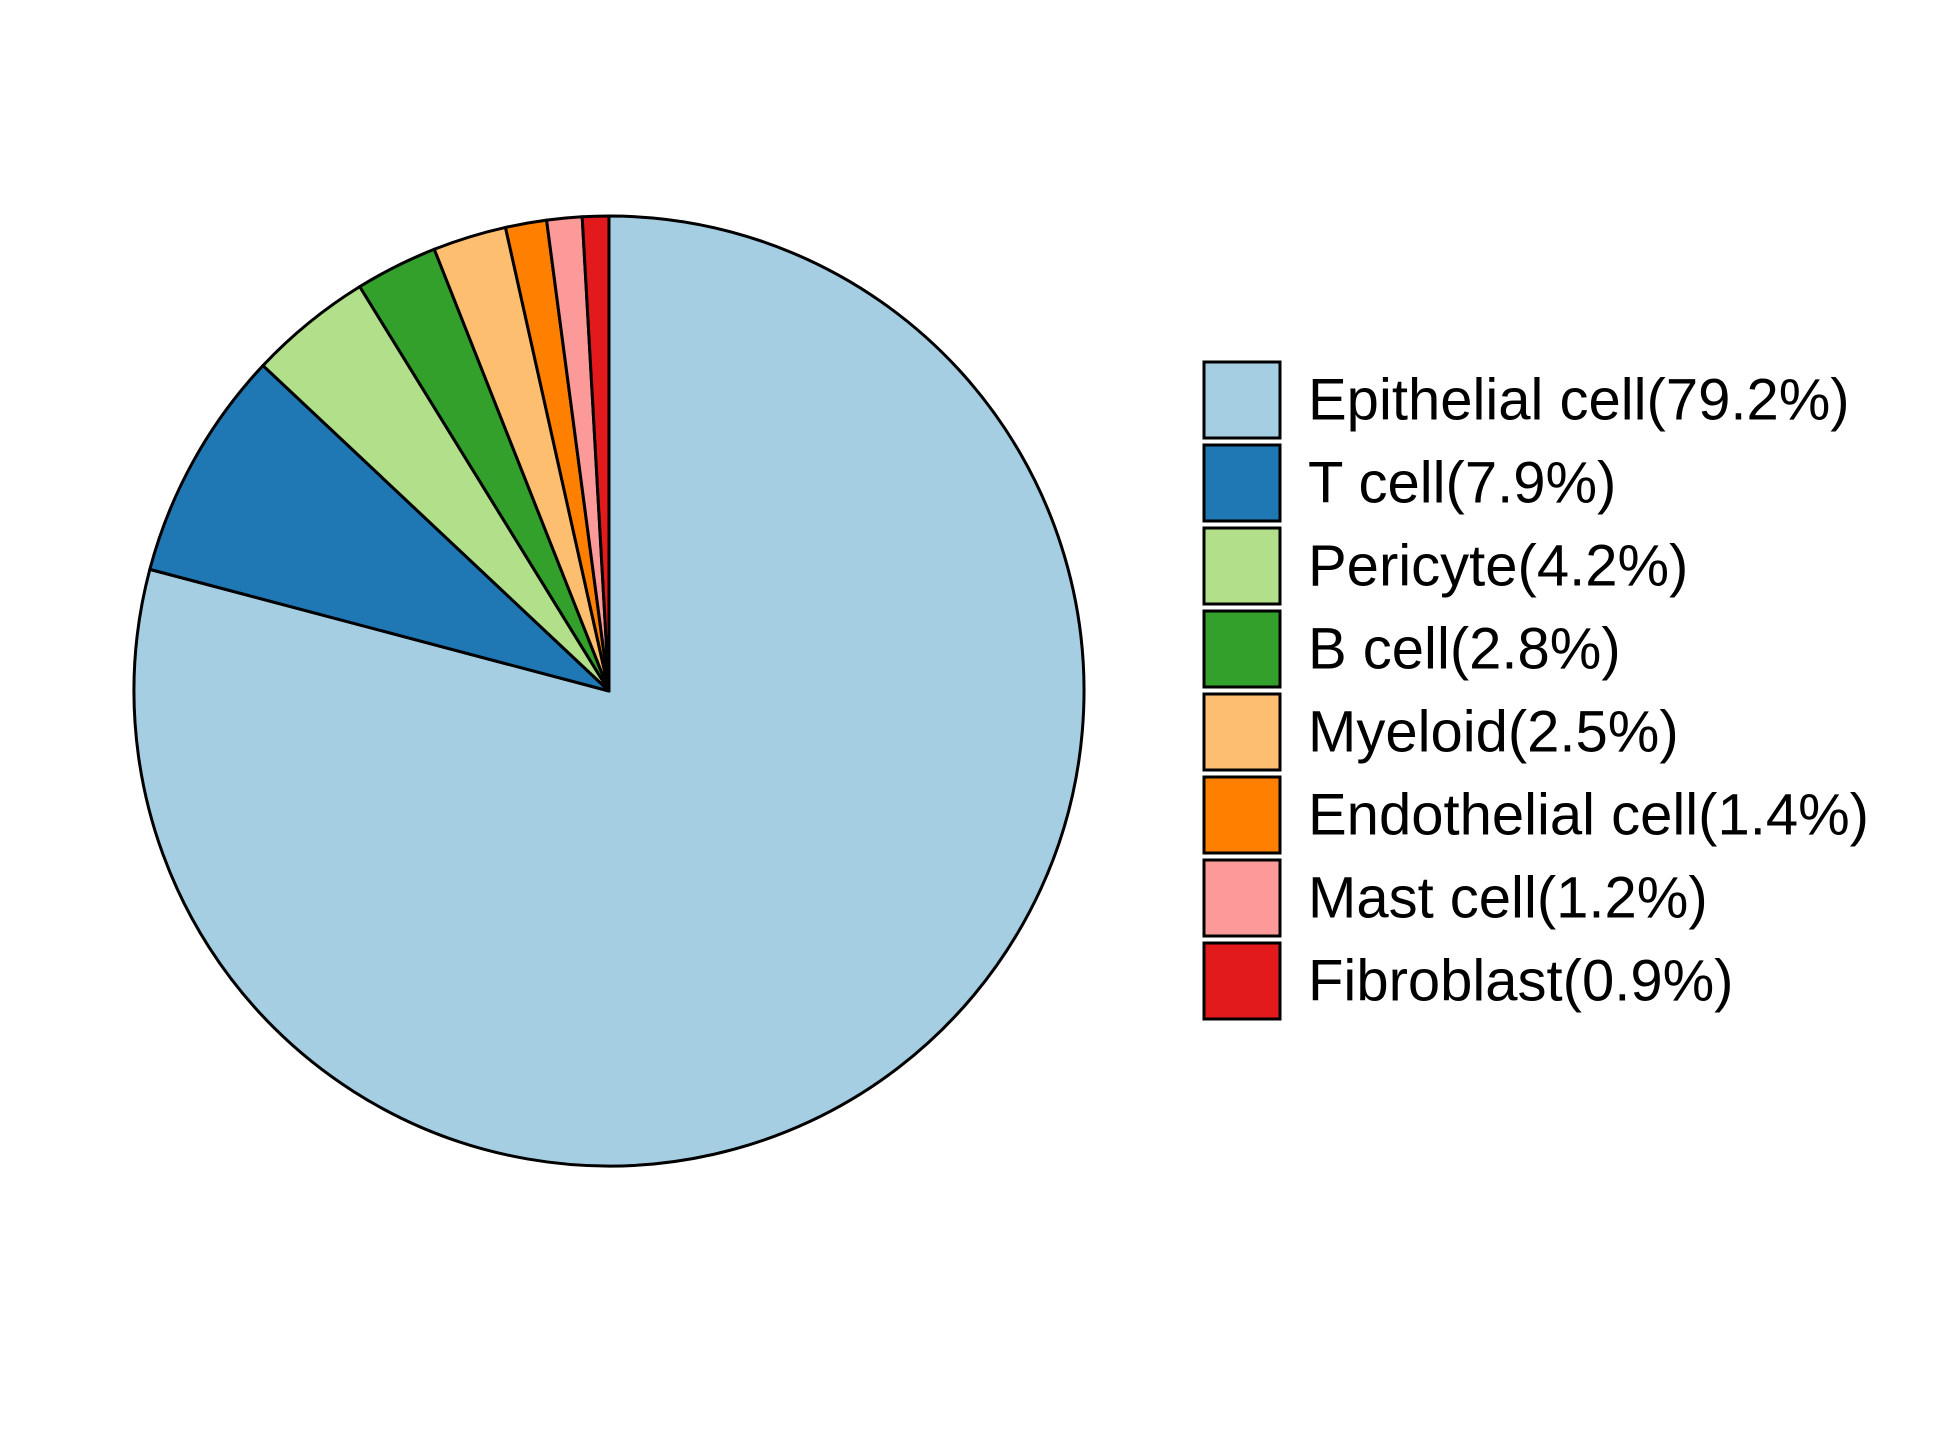  What do you see at coordinates (1498, 566) in the screenshot?
I see `legend-label-2: Pericyte(4.2%)` at bounding box center [1498, 566].